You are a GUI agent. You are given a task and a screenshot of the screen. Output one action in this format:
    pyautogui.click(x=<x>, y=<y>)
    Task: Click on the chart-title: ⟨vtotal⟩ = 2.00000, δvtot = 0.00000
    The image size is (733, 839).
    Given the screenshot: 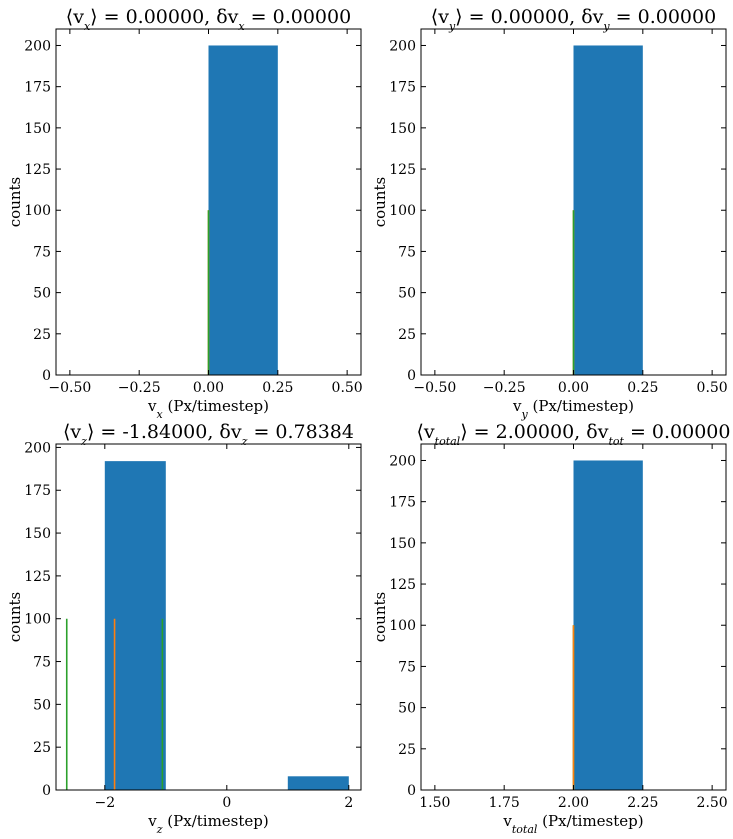 What is the action you would take?
    pyautogui.click(x=574, y=434)
    